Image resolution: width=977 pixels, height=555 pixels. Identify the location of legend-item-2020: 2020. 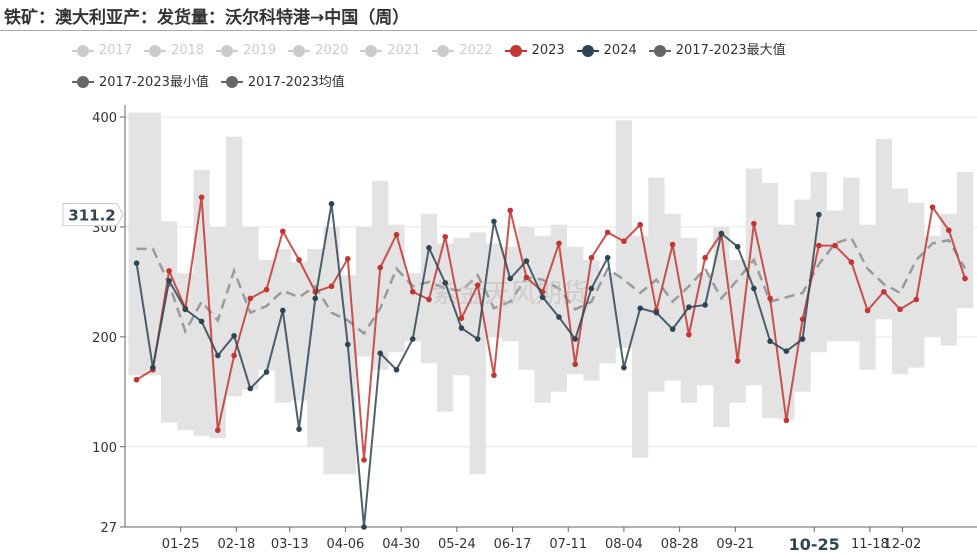
(318, 50).